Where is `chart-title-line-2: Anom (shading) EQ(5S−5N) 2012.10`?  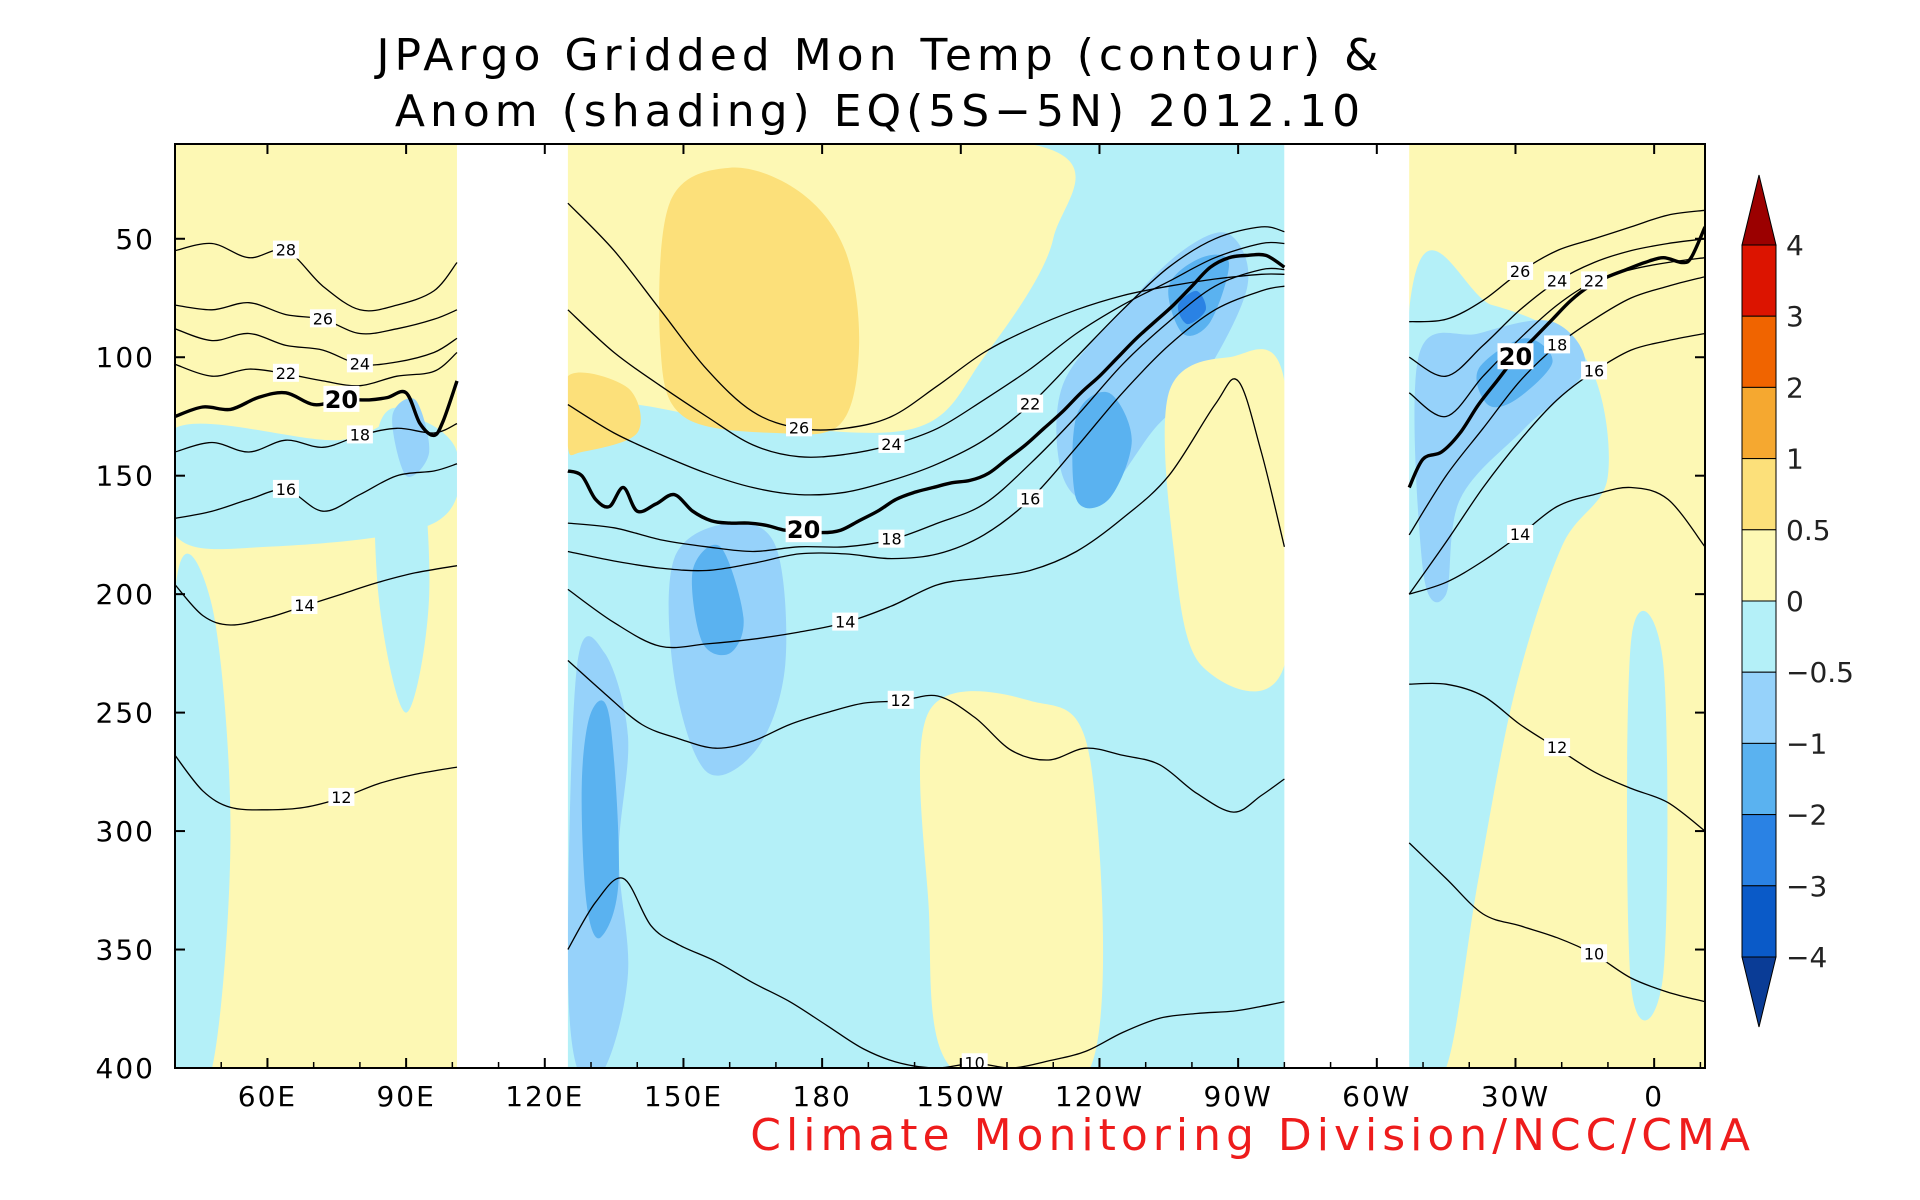
chart-title-line-2: Anom (shading) EQ(5S−5N) 2012.10 is located at coordinates (880, 111).